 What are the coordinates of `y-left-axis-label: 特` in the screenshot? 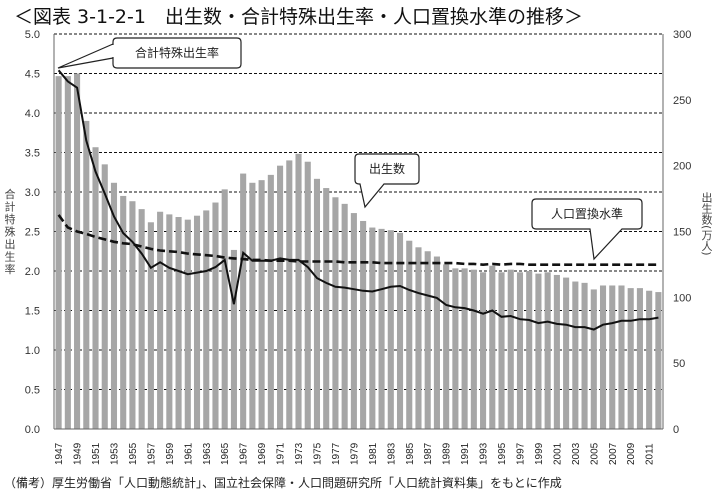 It's located at (10, 219).